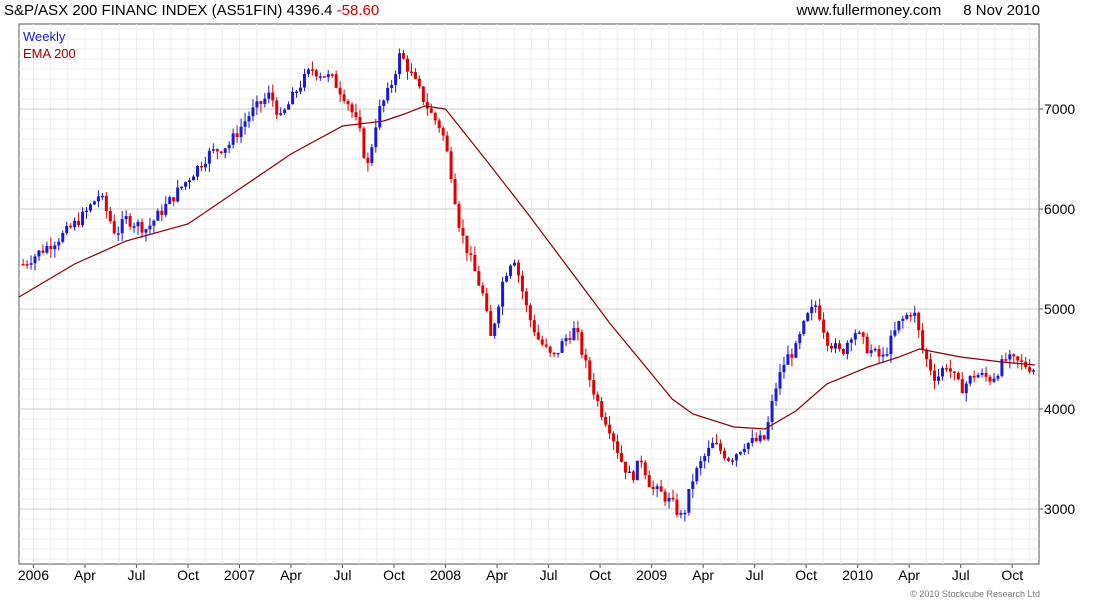 The width and height of the screenshot is (1100, 600). I want to click on y-tick-label: 3000, so click(1059, 509).